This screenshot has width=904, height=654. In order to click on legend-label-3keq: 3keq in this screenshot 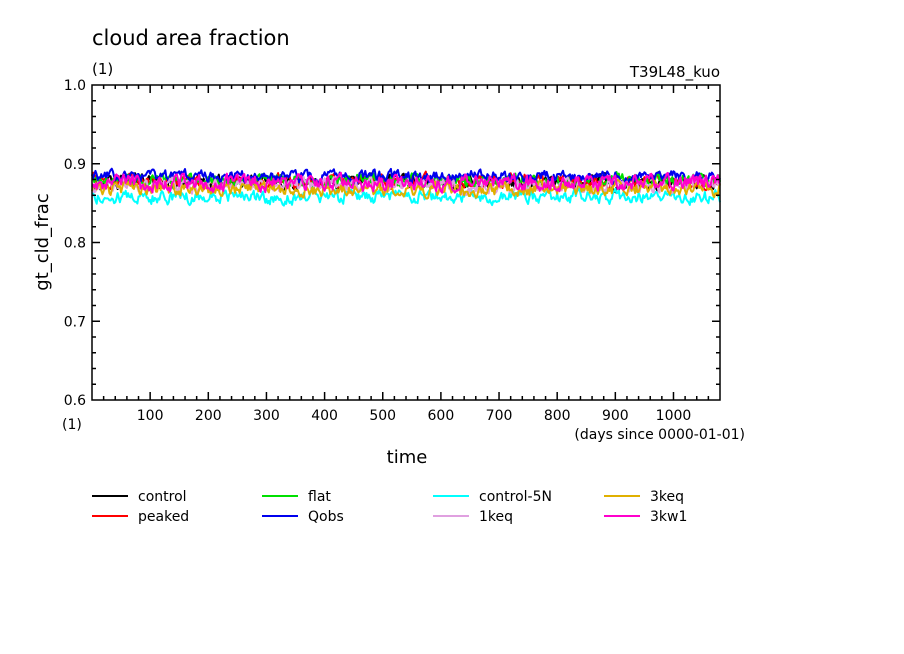, I will do `click(667, 497)`.